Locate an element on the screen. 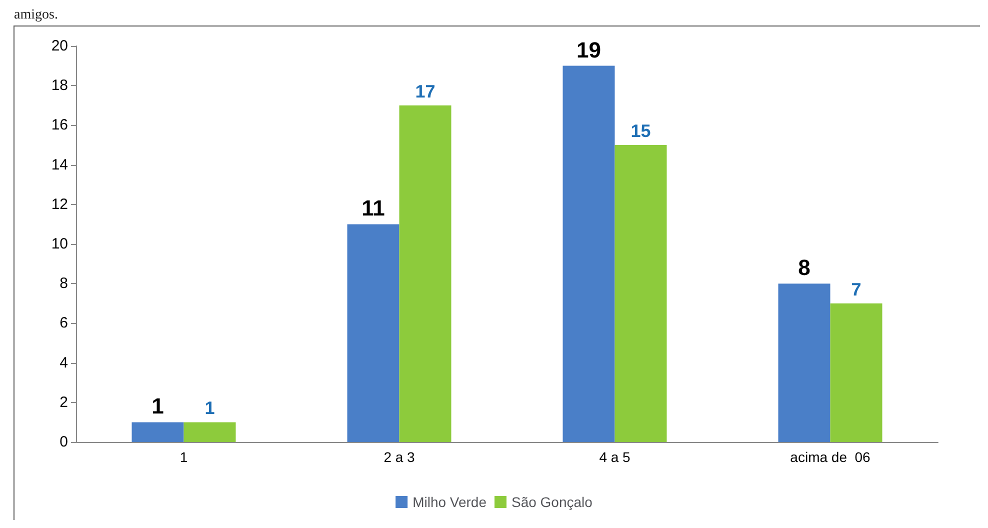 This screenshot has width=988, height=528. data-label: 17 is located at coordinates (425, 91).